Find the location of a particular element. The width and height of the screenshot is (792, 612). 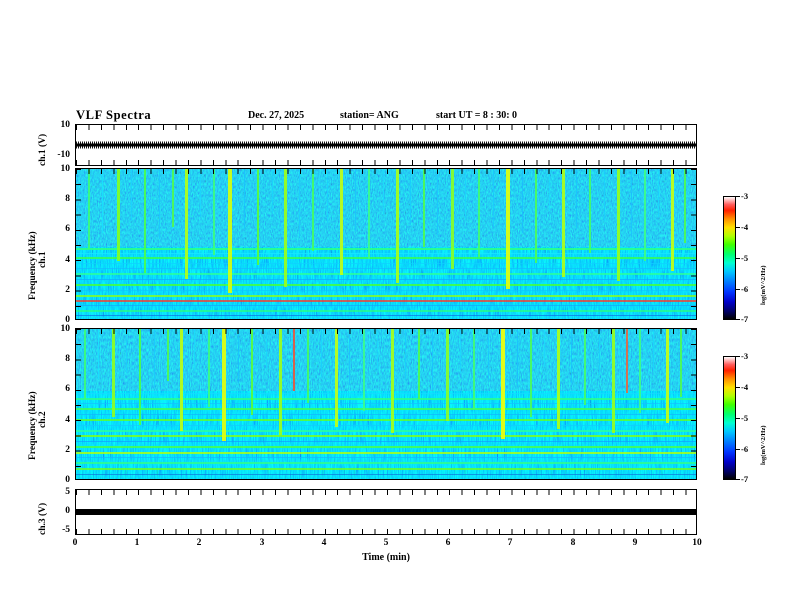

xtick-3: 3 is located at coordinates (262, 543).